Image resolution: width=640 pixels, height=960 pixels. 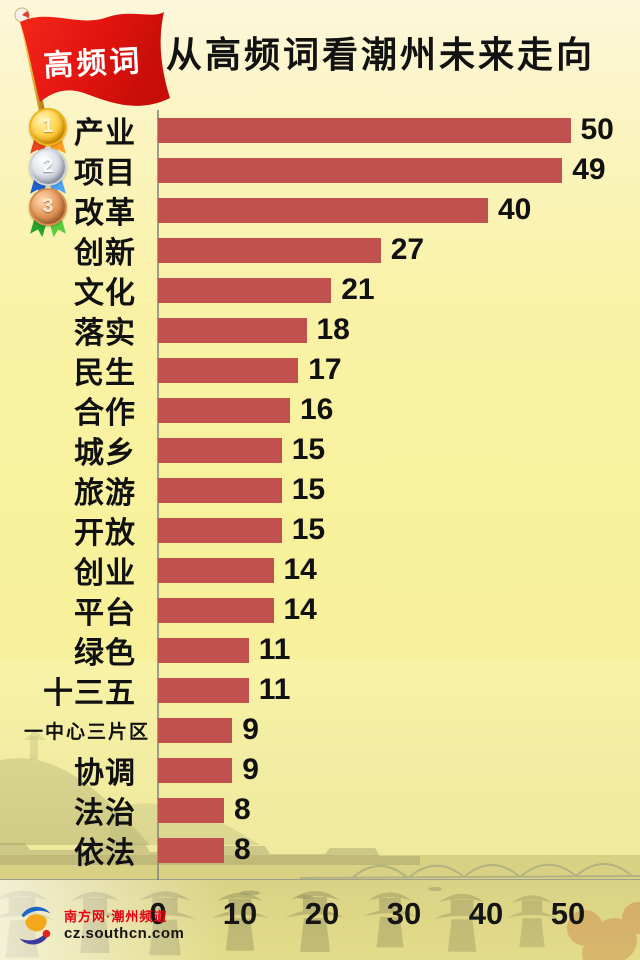 What do you see at coordinates (325, 369) in the screenshot?
I see `value-label: 17` at bounding box center [325, 369].